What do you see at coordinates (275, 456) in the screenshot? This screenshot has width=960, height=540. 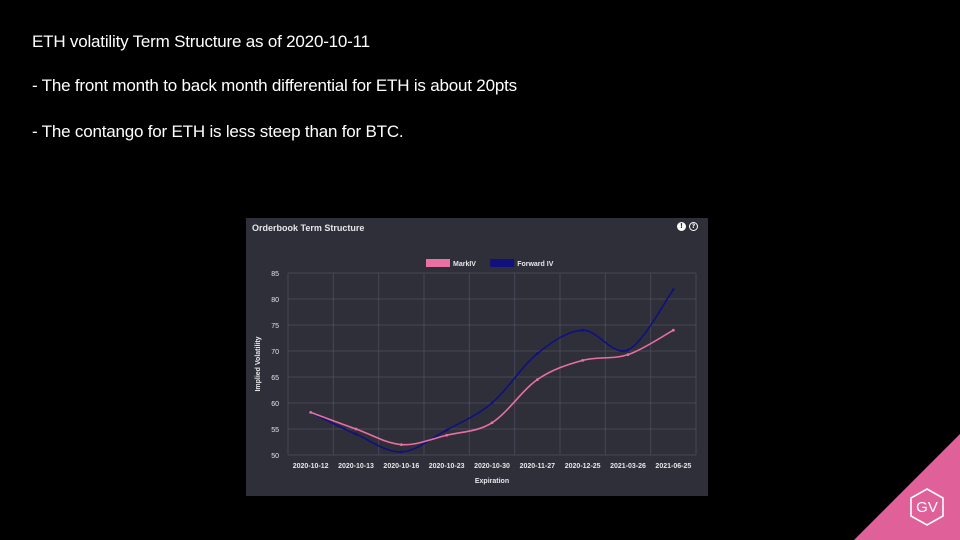 I see `y-tick-label: 50` at bounding box center [275, 456].